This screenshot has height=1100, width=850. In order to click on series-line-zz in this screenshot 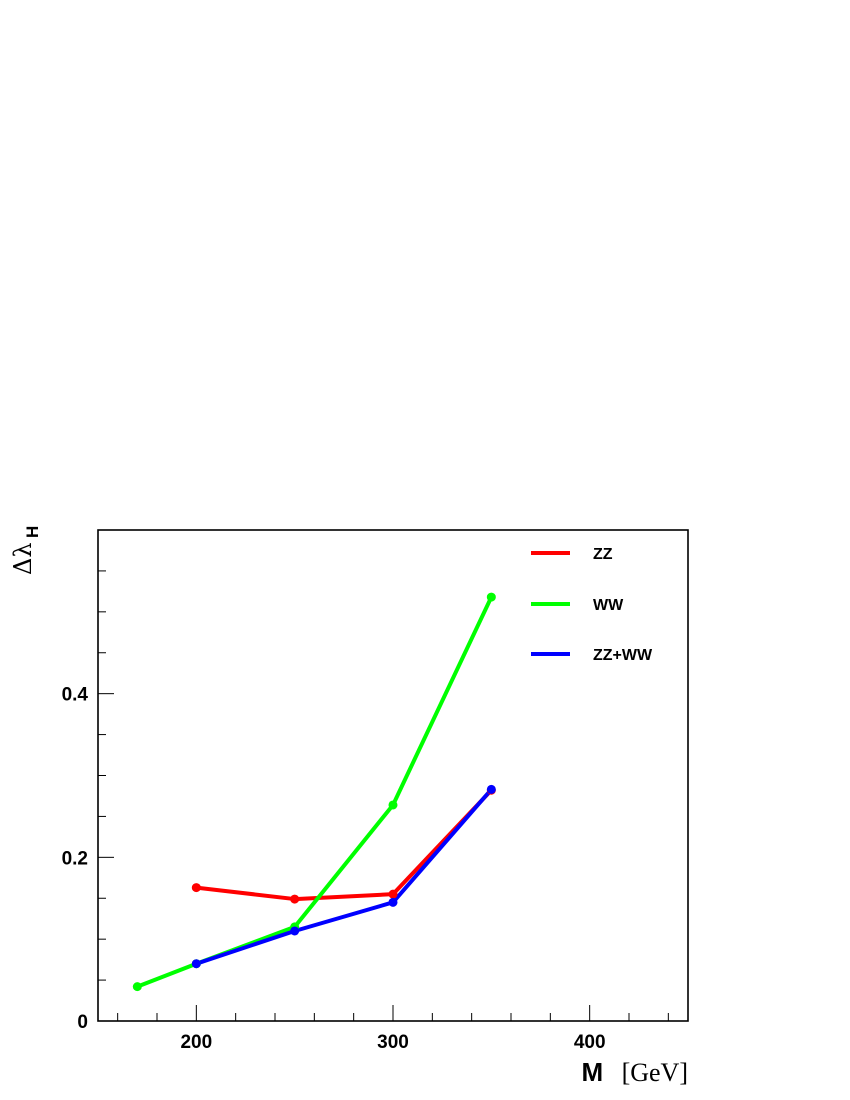, I will do `click(344, 845)`.